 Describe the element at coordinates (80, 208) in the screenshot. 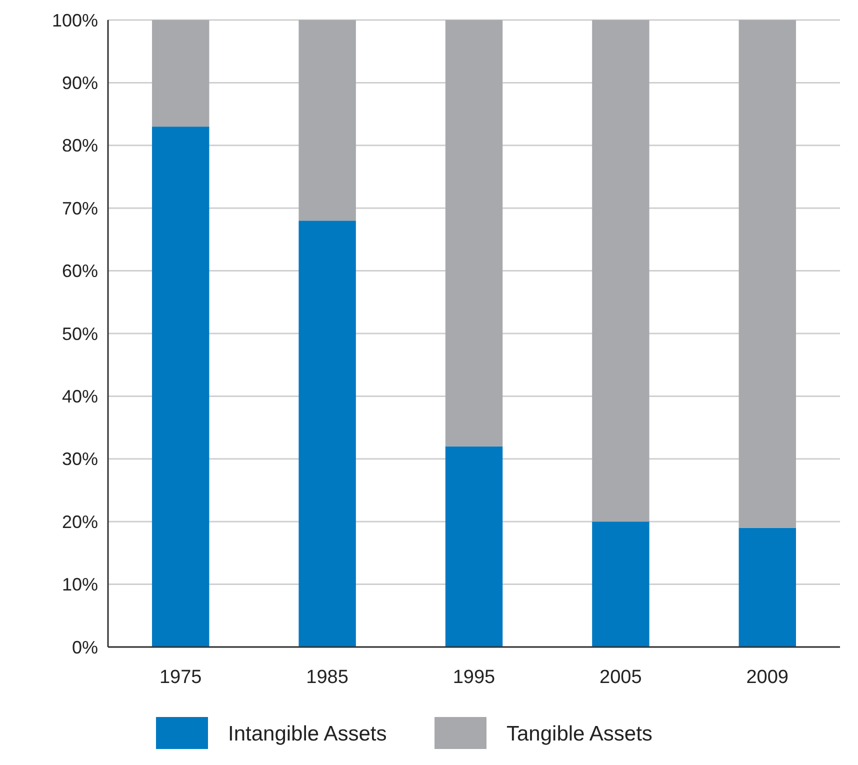

I see `y-tick-label: 70%` at that location.